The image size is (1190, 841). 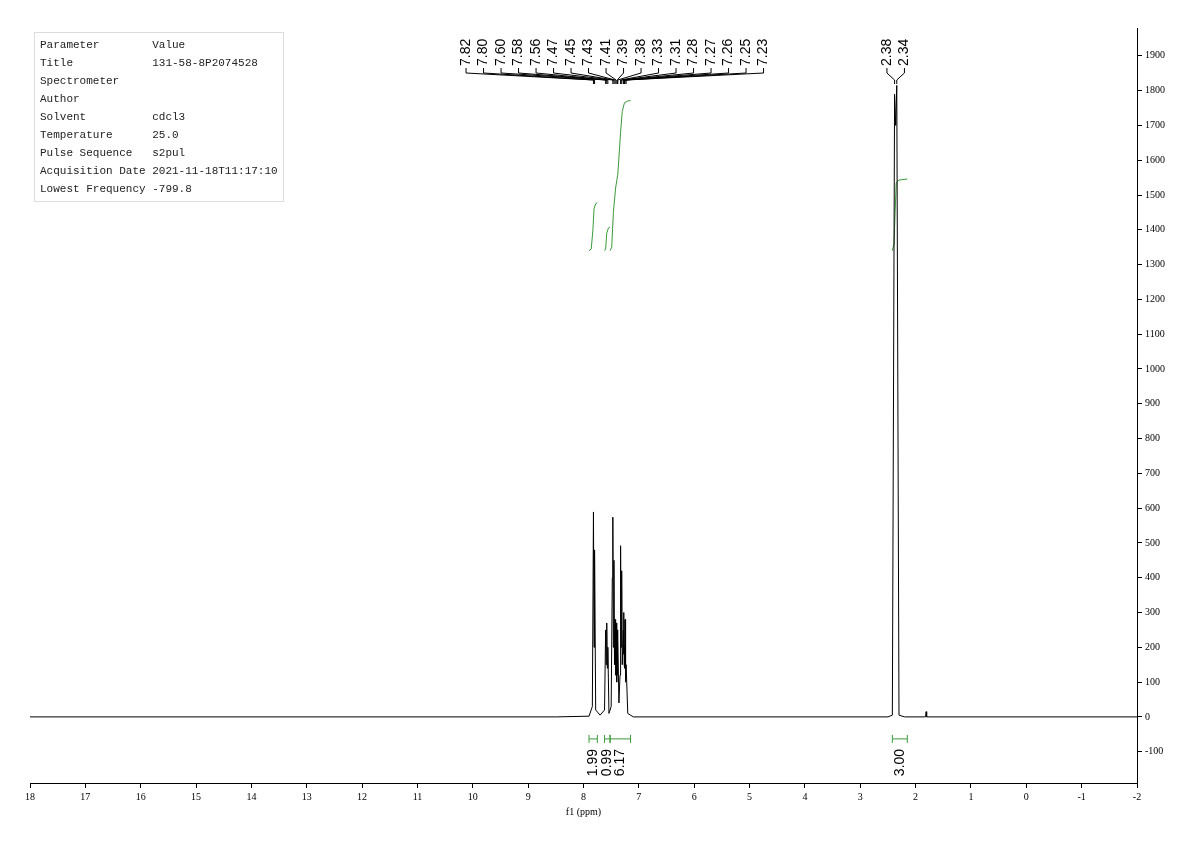 I want to click on annotation: 7.56, so click(x=534, y=52).